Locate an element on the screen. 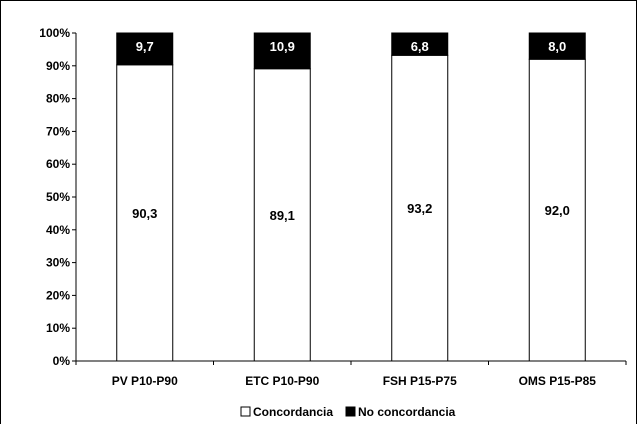 This screenshot has height=425, width=639. y-tick-label: 70% is located at coordinates (58, 131).